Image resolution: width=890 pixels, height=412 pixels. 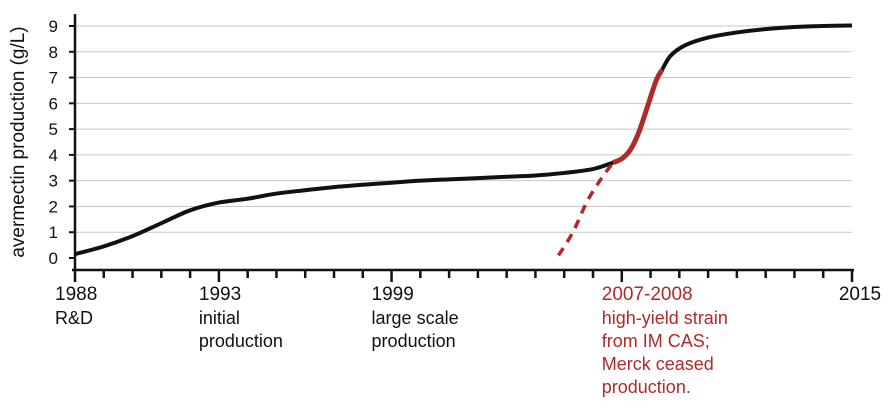 I want to click on annotation-2007-0: high-yield strain, so click(x=665, y=318).